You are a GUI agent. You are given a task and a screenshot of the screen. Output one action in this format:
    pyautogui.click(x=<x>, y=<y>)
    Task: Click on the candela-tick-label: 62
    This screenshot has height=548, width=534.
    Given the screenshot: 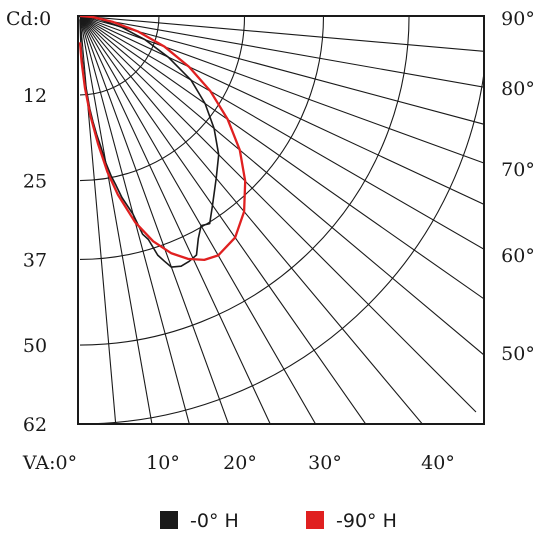 What is the action you would take?
    pyautogui.click(x=35, y=425)
    